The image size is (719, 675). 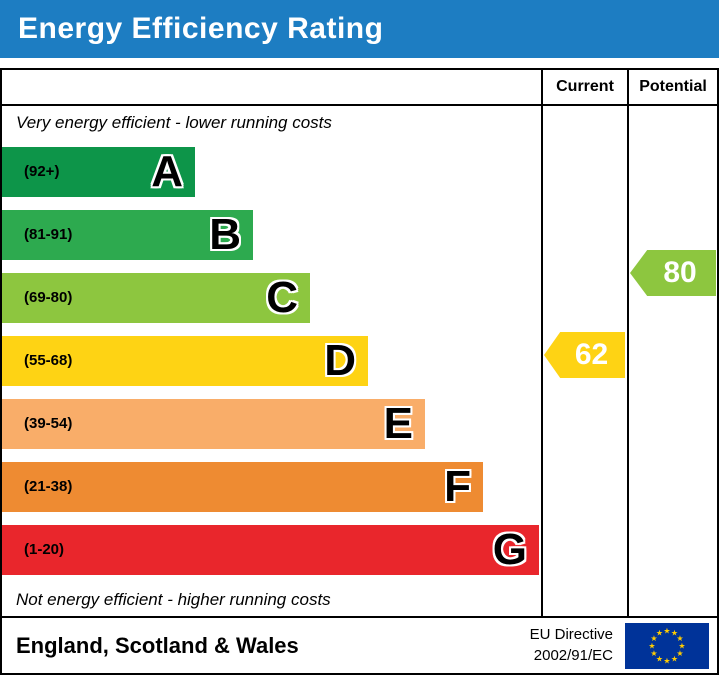 I want to click on band-row-c: (69-80) C, so click(x=359, y=297).